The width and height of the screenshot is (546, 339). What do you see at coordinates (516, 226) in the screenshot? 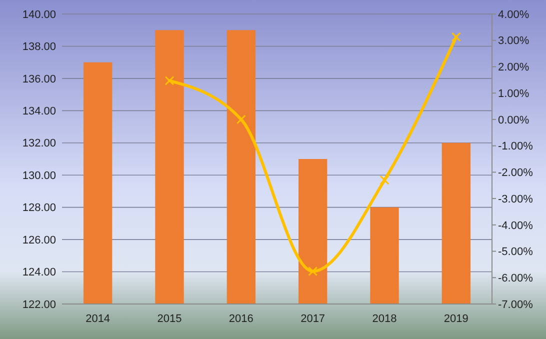
I see `y2-tick-label: -4.00%` at bounding box center [516, 226].